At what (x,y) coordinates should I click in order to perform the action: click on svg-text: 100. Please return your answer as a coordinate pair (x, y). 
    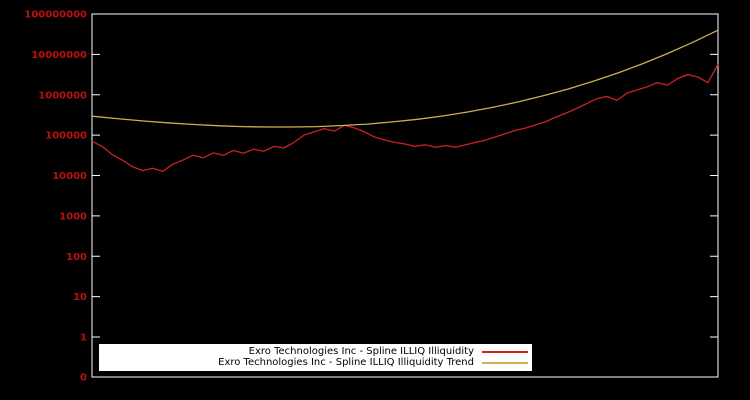
    Looking at the image, I should click on (76, 257).